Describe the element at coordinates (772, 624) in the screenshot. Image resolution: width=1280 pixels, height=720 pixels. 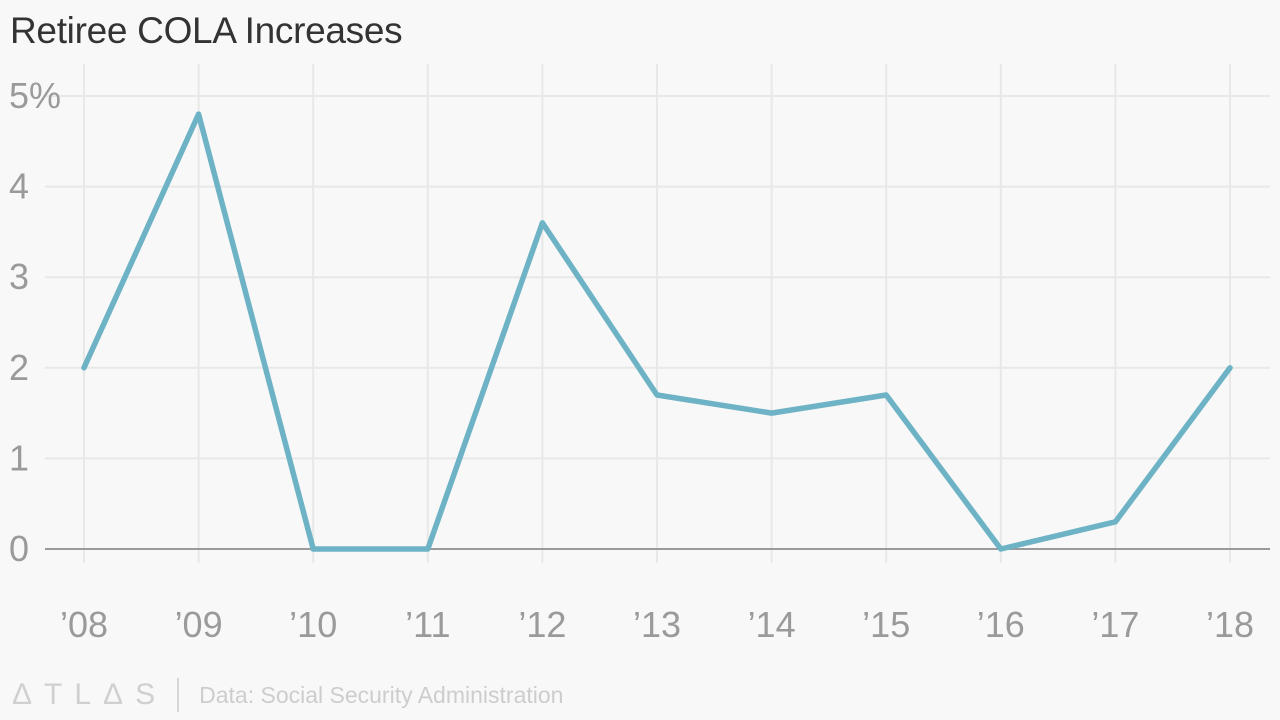
I see `x-tick-label: ’14` at that location.